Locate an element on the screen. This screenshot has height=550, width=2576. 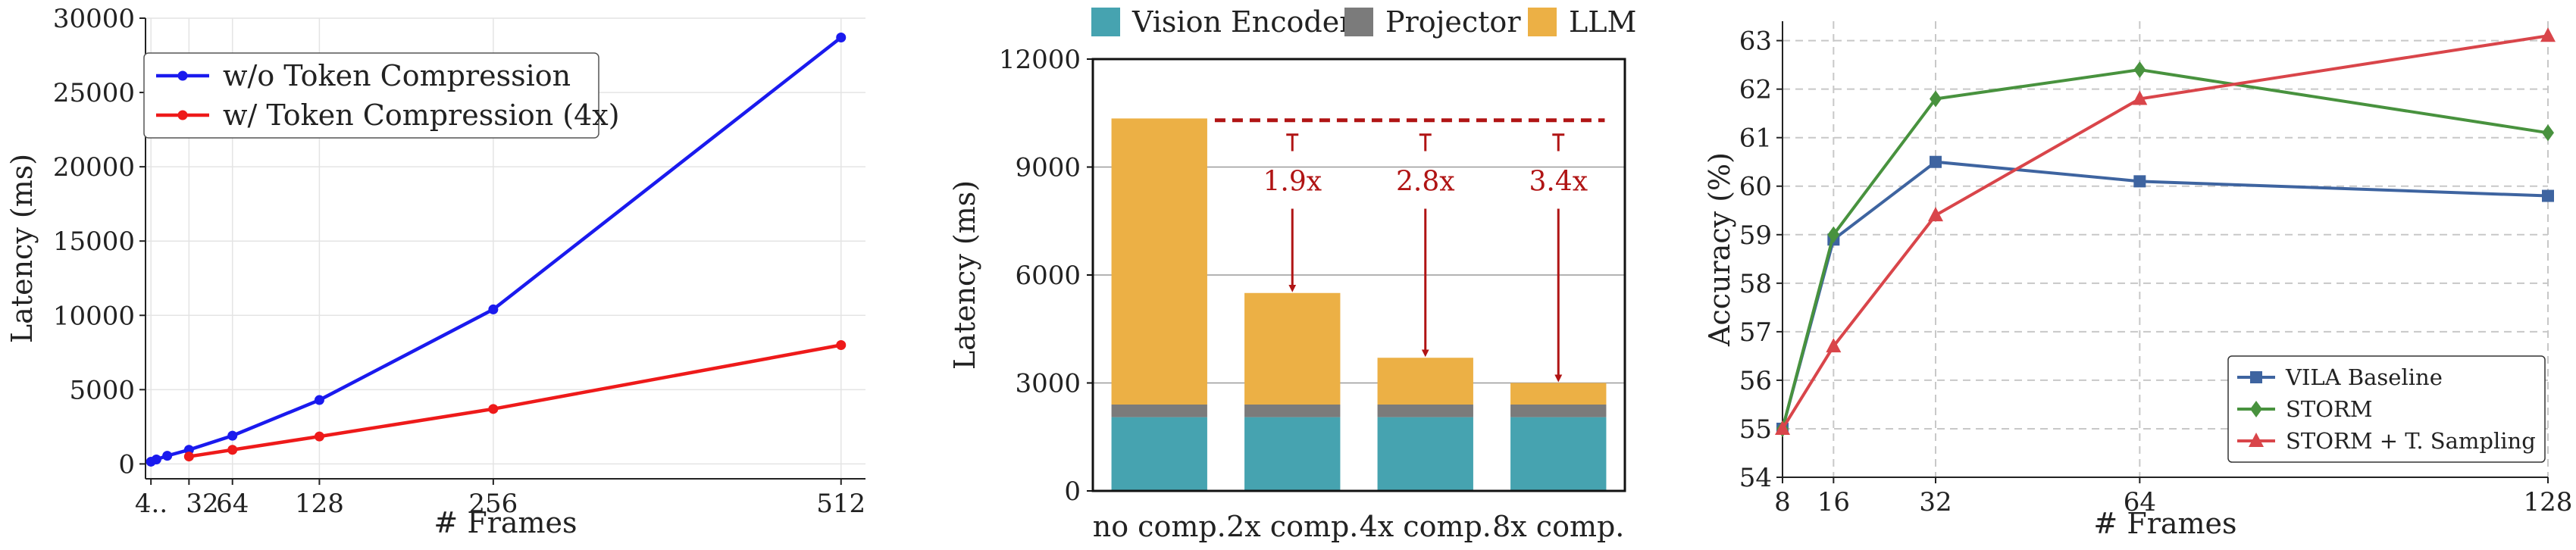
y-tick-label: 3000 is located at coordinates (1048, 384).